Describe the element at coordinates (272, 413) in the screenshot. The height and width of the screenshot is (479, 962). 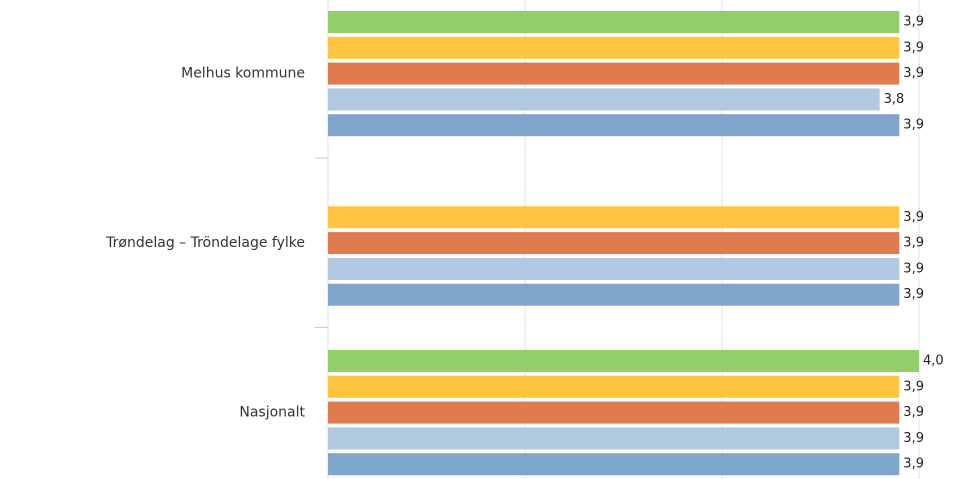
I see `category-label: Nasjonalt` at that location.